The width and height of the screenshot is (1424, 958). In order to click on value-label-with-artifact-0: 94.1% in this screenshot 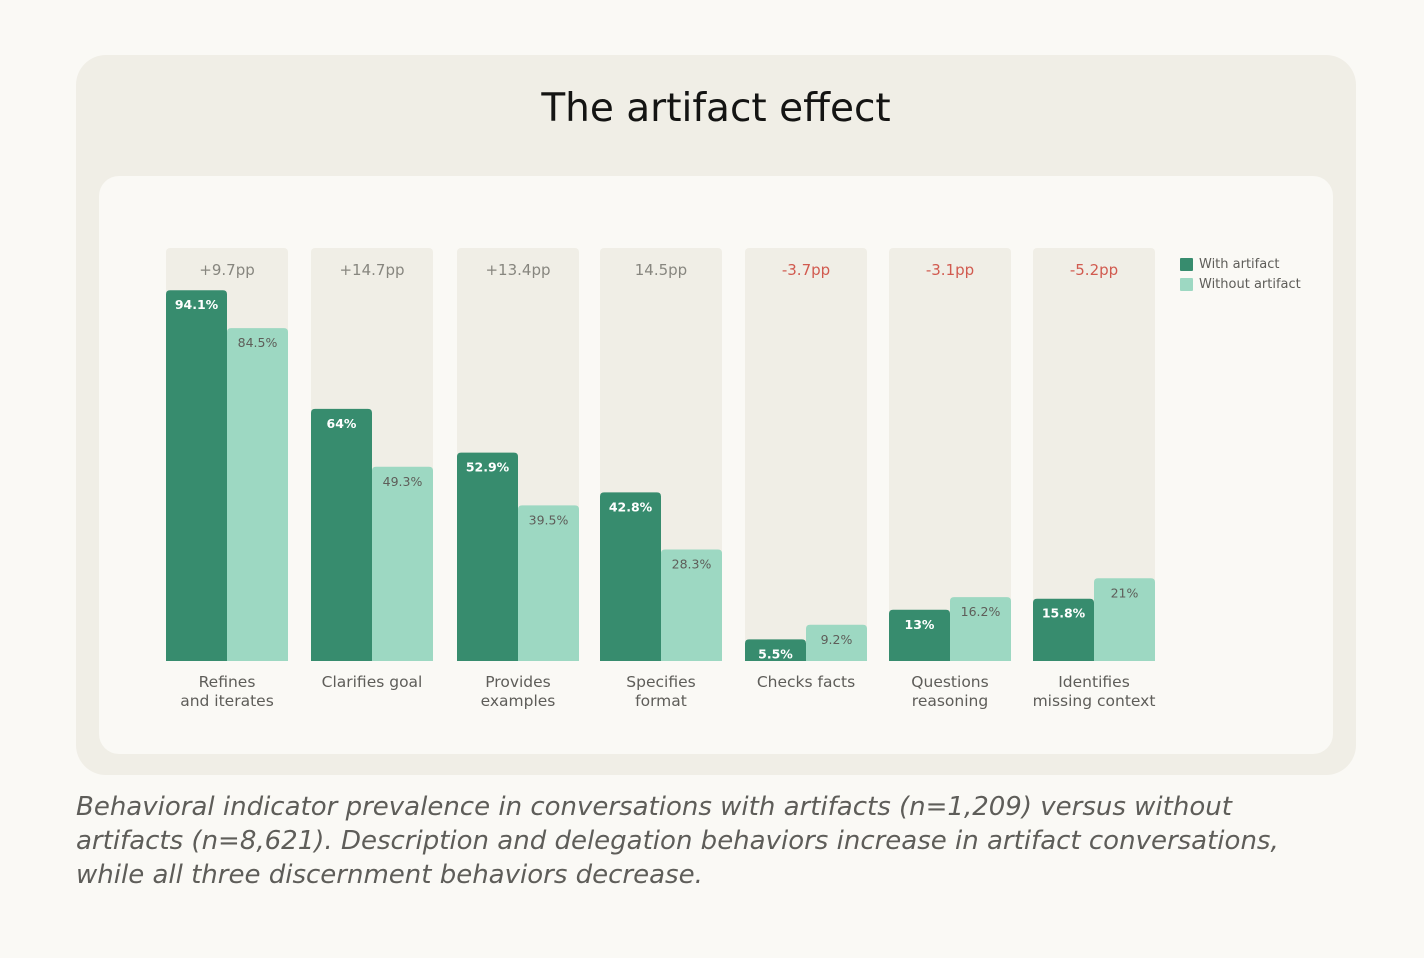, I will do `click(197, 304)`.